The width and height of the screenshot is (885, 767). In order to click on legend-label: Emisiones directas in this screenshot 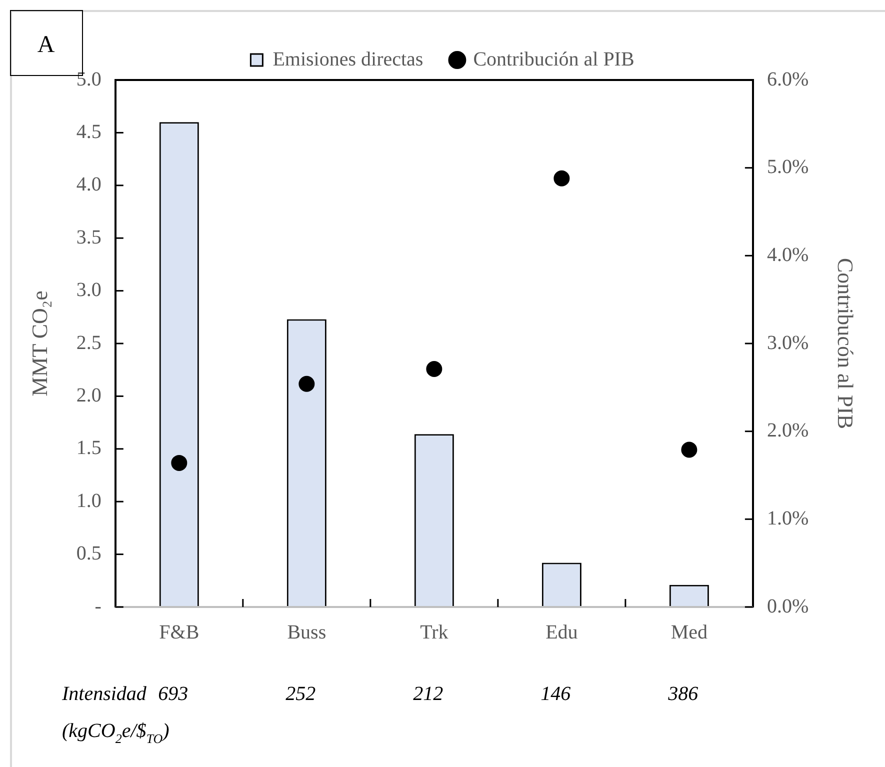, I will do `click(348, 59)`.